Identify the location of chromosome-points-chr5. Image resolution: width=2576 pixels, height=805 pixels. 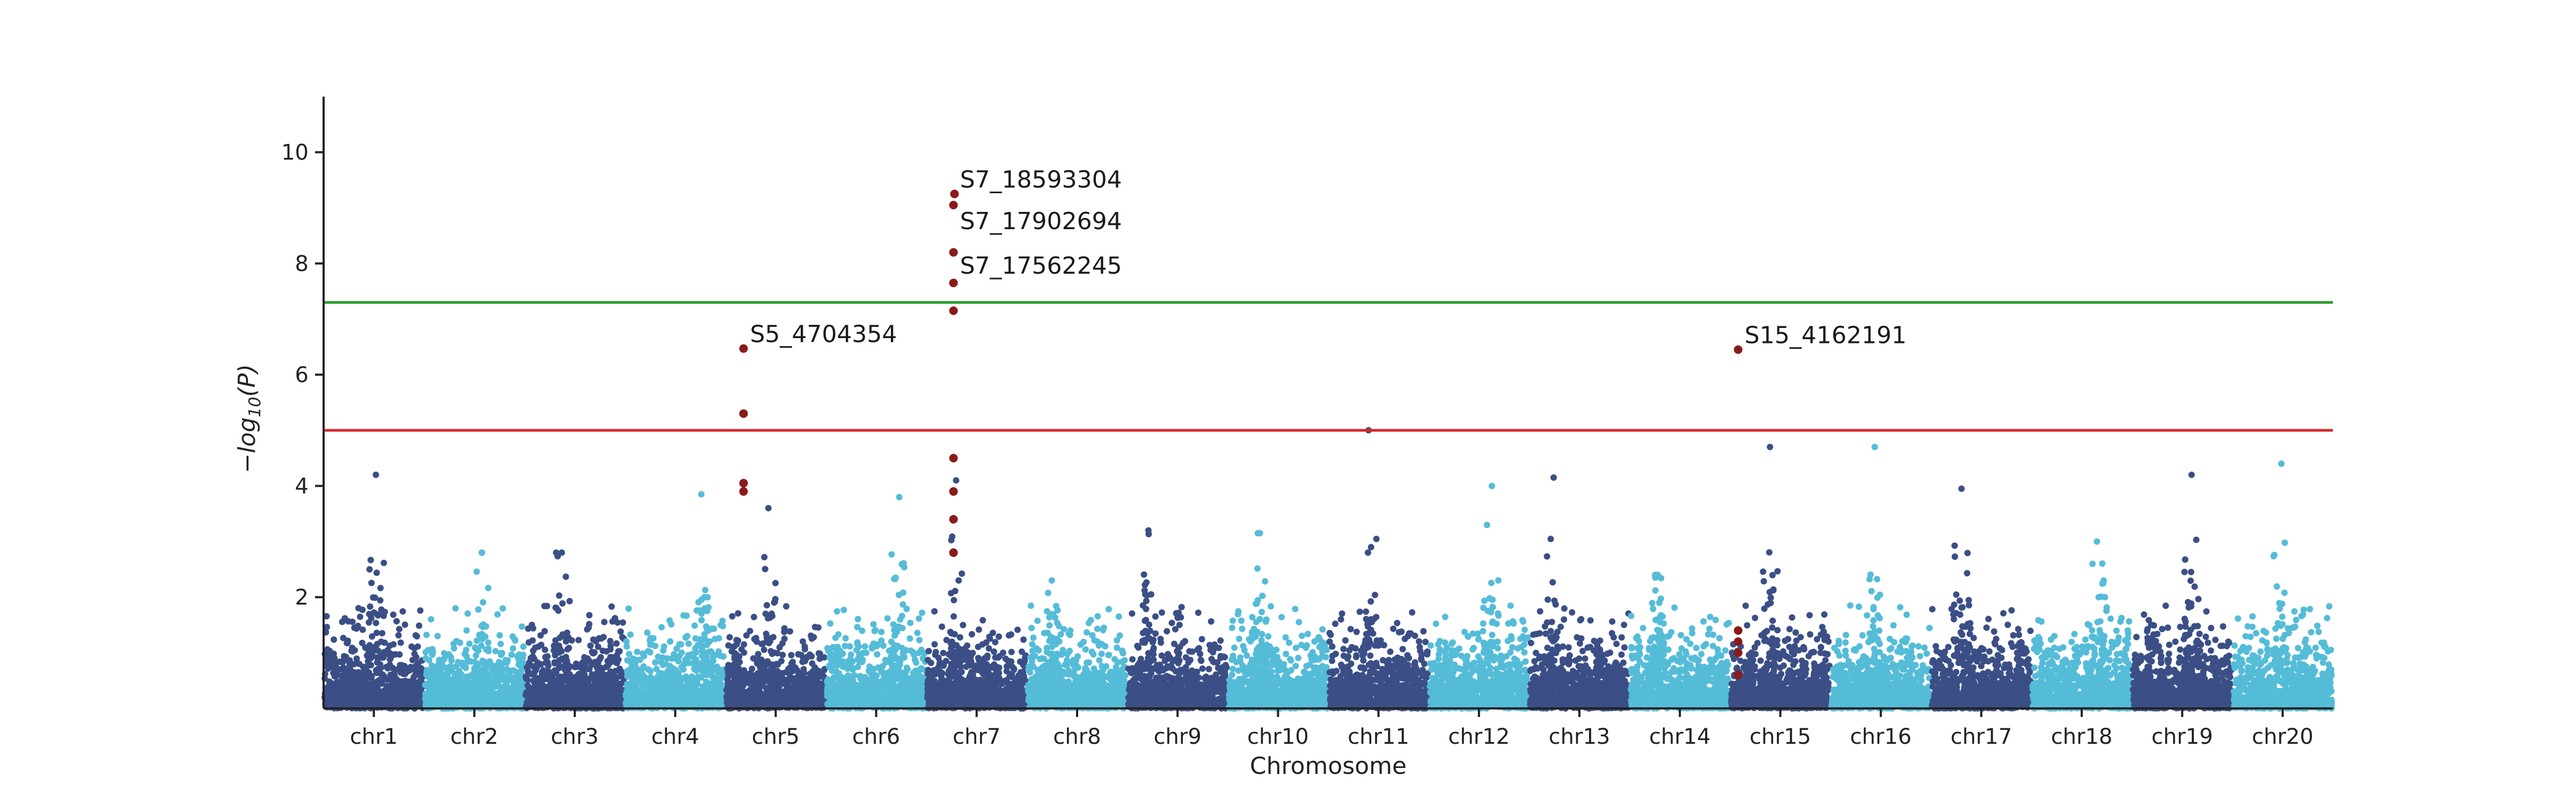
(775, 608).